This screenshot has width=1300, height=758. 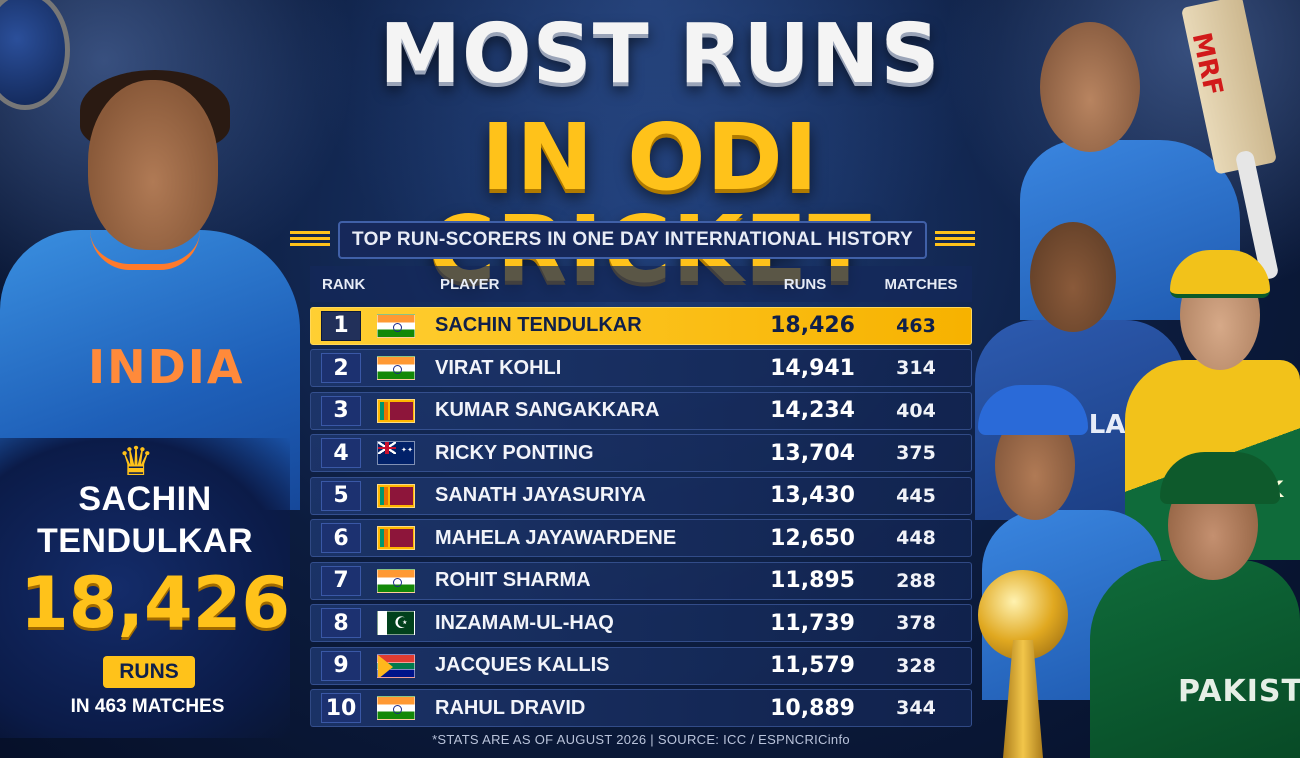 I want to click on rank-number: 5, so click(x=341, y=495).